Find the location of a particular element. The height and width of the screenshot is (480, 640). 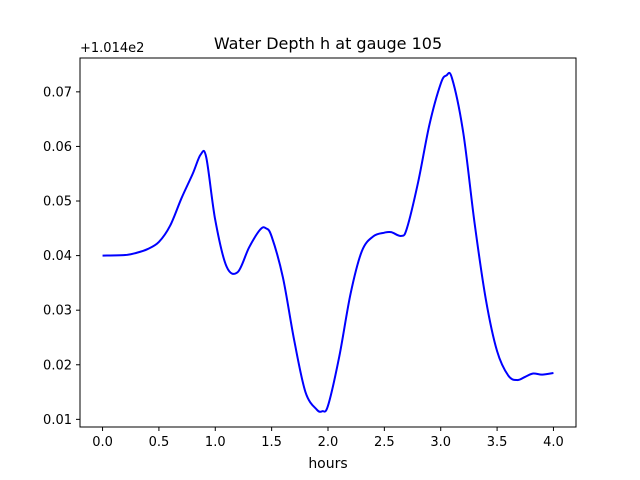

y-tick-label: 0.04 is located at coordinates (57, 256).